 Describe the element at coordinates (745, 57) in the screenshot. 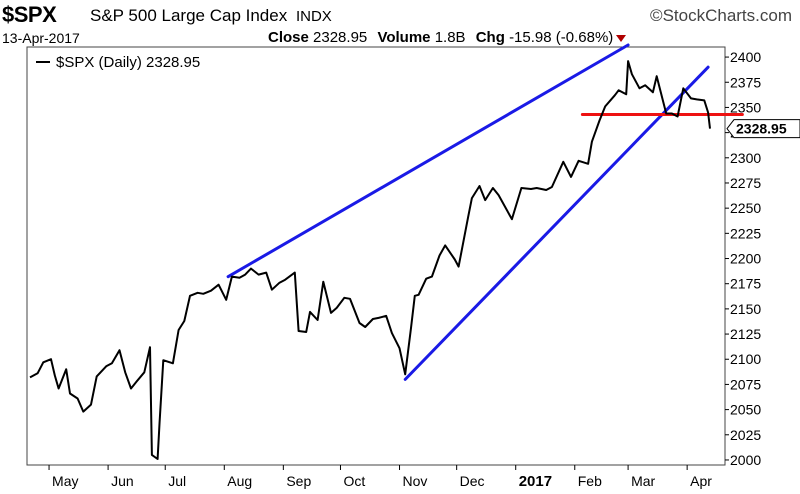

I see `y-tick-label: 2400` at that location.